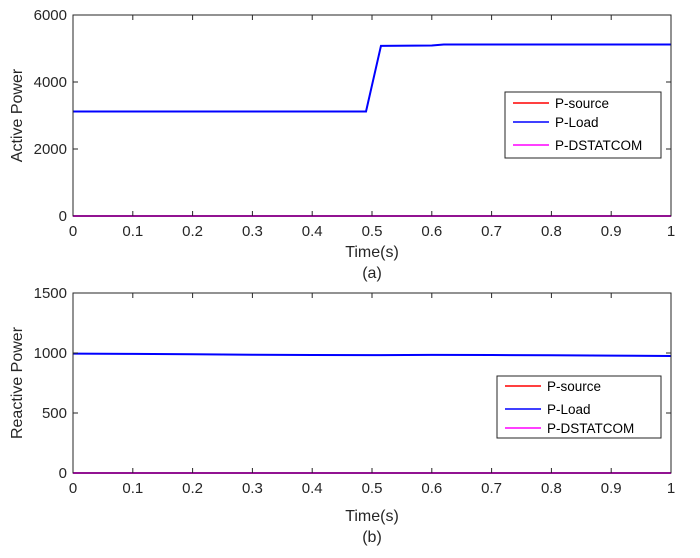 The height and width of the screenshot is (558, 700). What do you see at coordinates (17, 382) in the screenshot?
I see `y-axis-label: Reactive Power` at bounding box center [17, 382].